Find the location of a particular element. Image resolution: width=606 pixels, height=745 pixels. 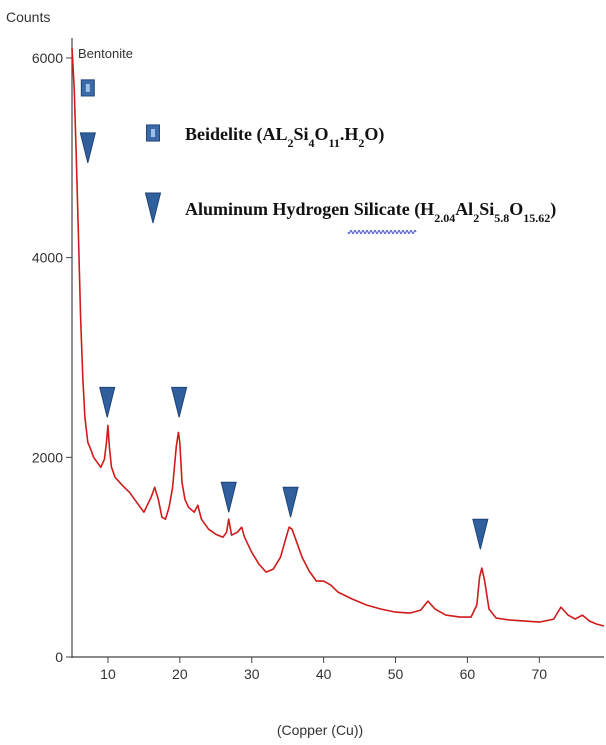

x-tick-label: 50 is located at coordinates (396, 674).